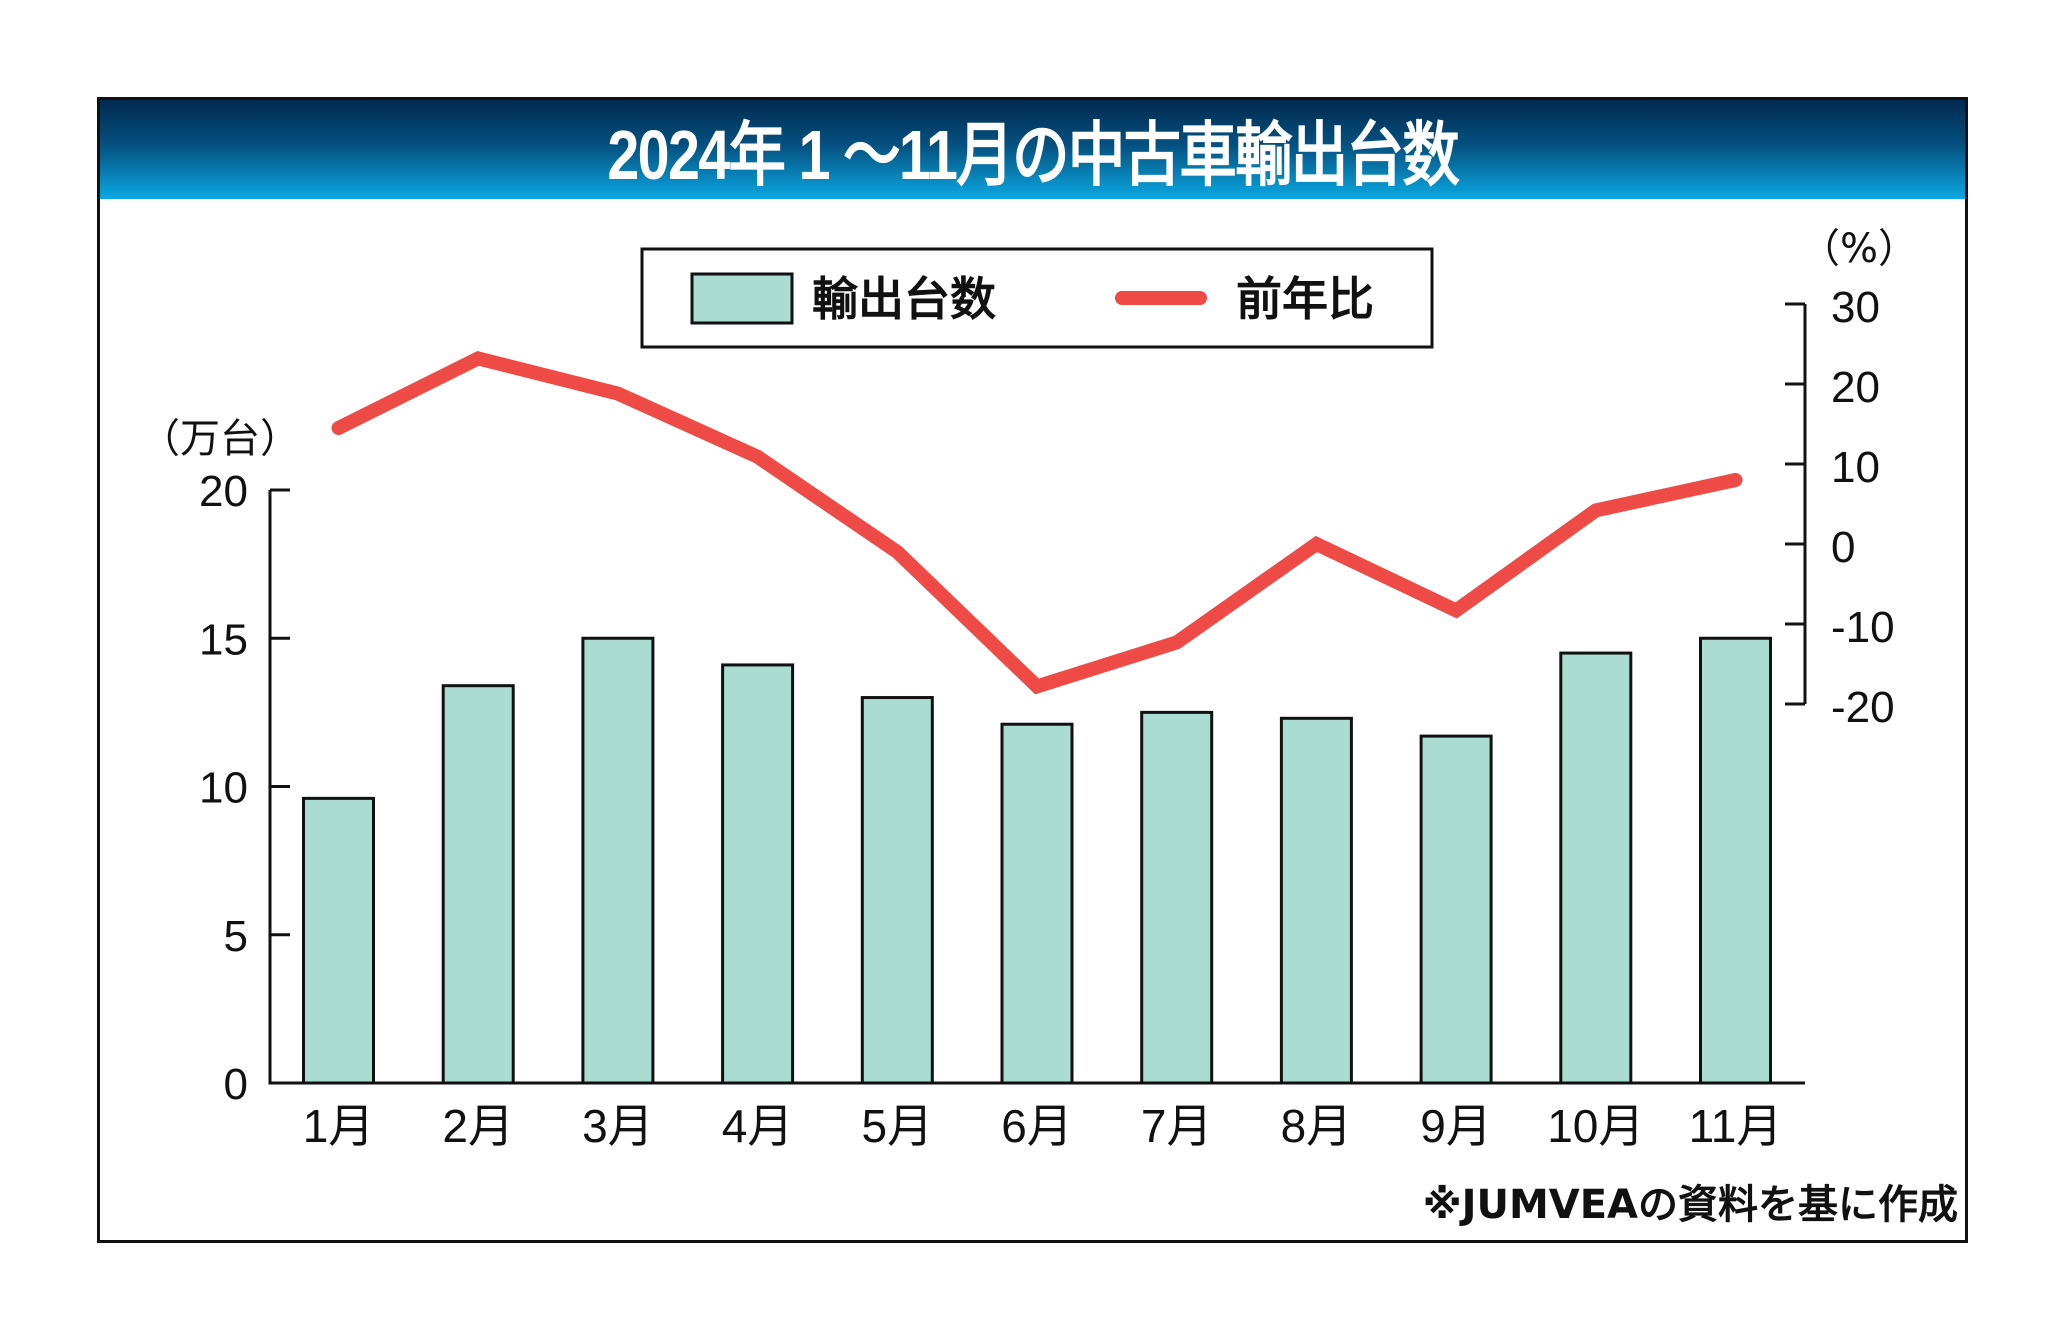 This screenshot has height=1339, width=2067. Describe the element at coordinates (1843, 547) in the screenshot. I see `right-tick-label: 0` at that location.